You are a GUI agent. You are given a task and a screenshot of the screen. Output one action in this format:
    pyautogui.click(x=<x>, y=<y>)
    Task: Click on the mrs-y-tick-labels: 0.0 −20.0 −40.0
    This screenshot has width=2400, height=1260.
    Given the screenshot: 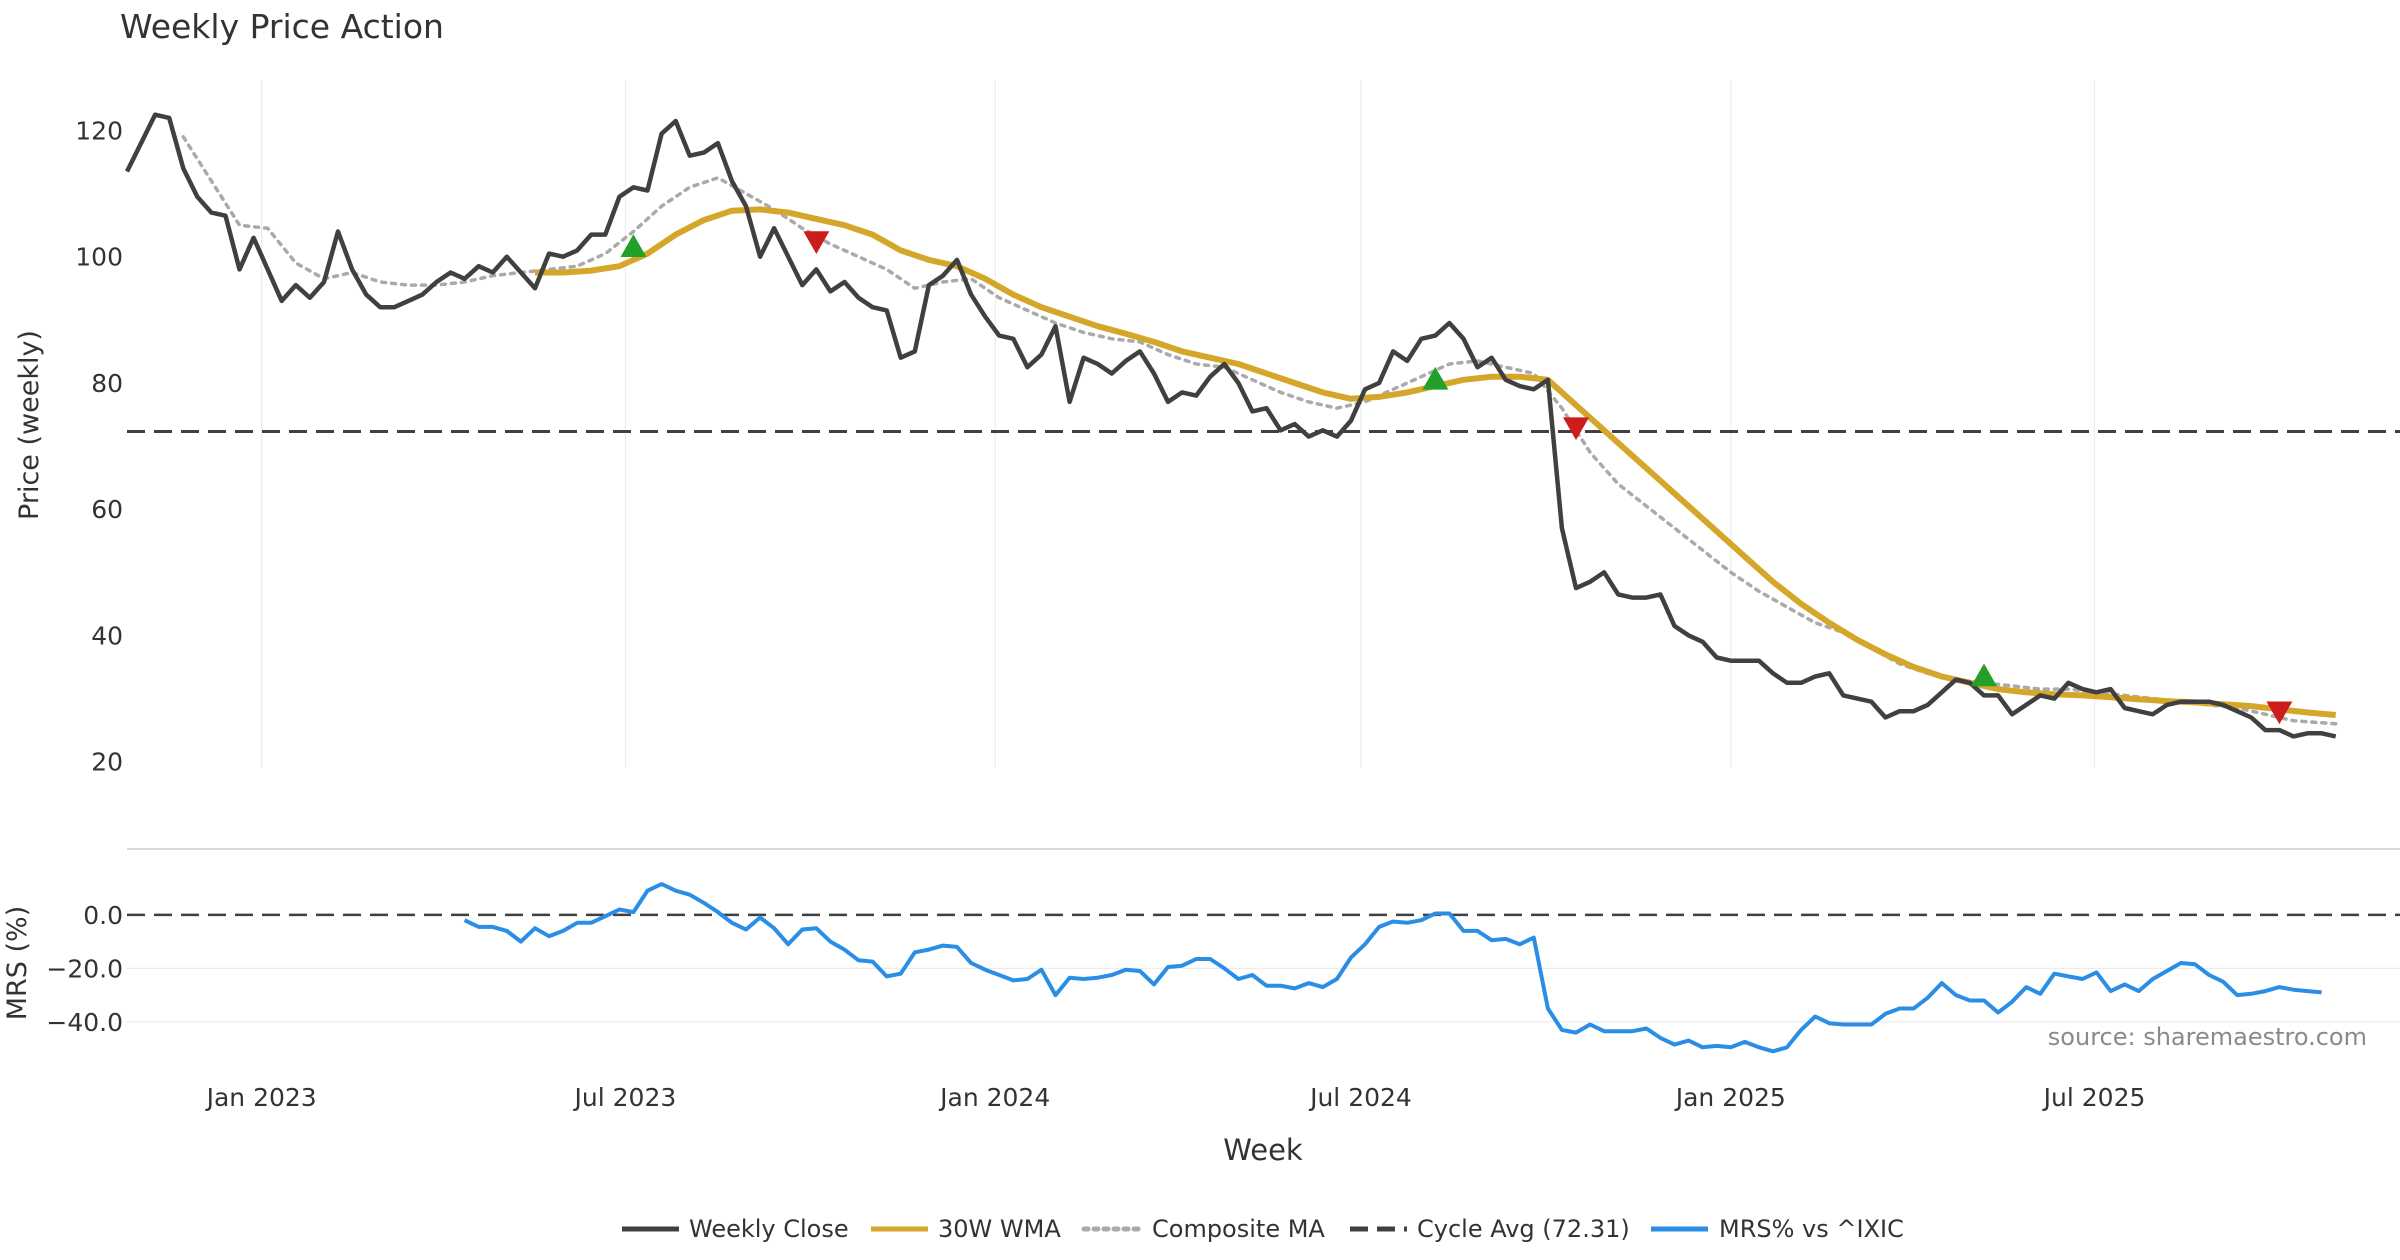 What is the action you would take?
    pyautogui.click(x=84, y=969)
    